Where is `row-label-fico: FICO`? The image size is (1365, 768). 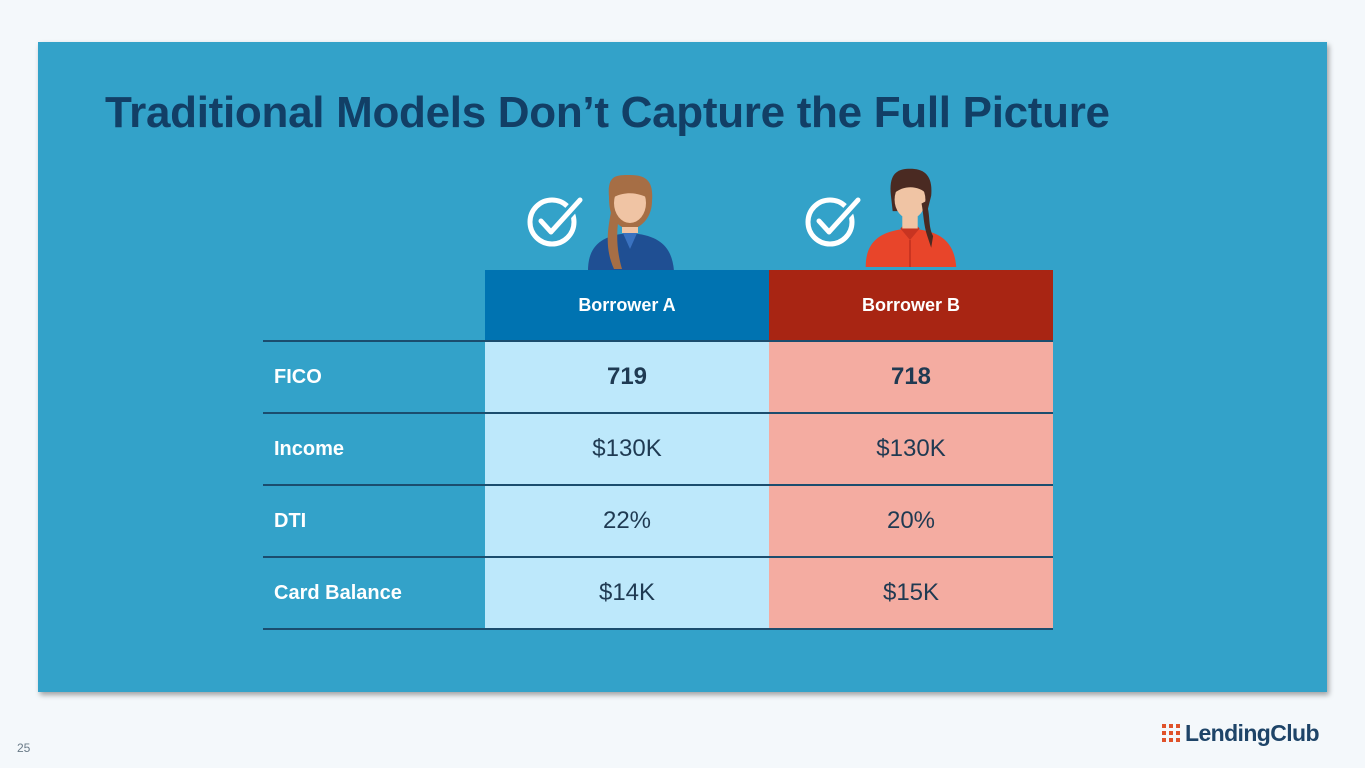 row-label-fico: FICO is located at coordinates (374, 377).